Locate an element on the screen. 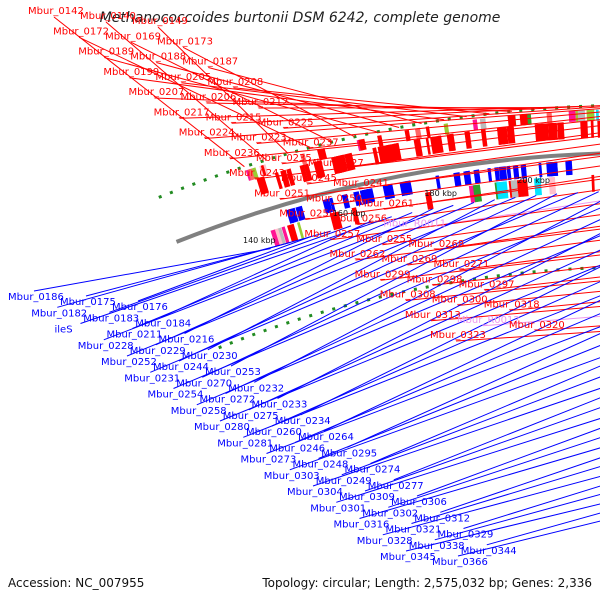 The image size is (600, 600). forward_labels-label: Mbur_0235 is located at coordinates (284, 158).